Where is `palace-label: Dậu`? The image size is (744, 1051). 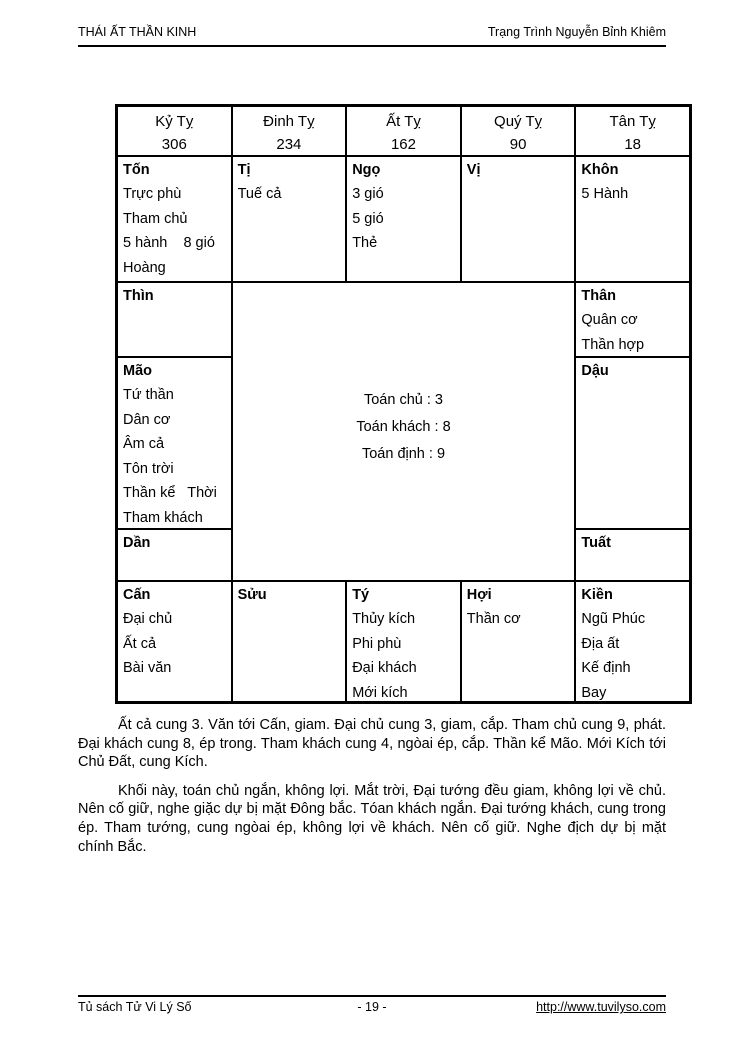 palace-label: Dậu is located at coordinates (595, 371).